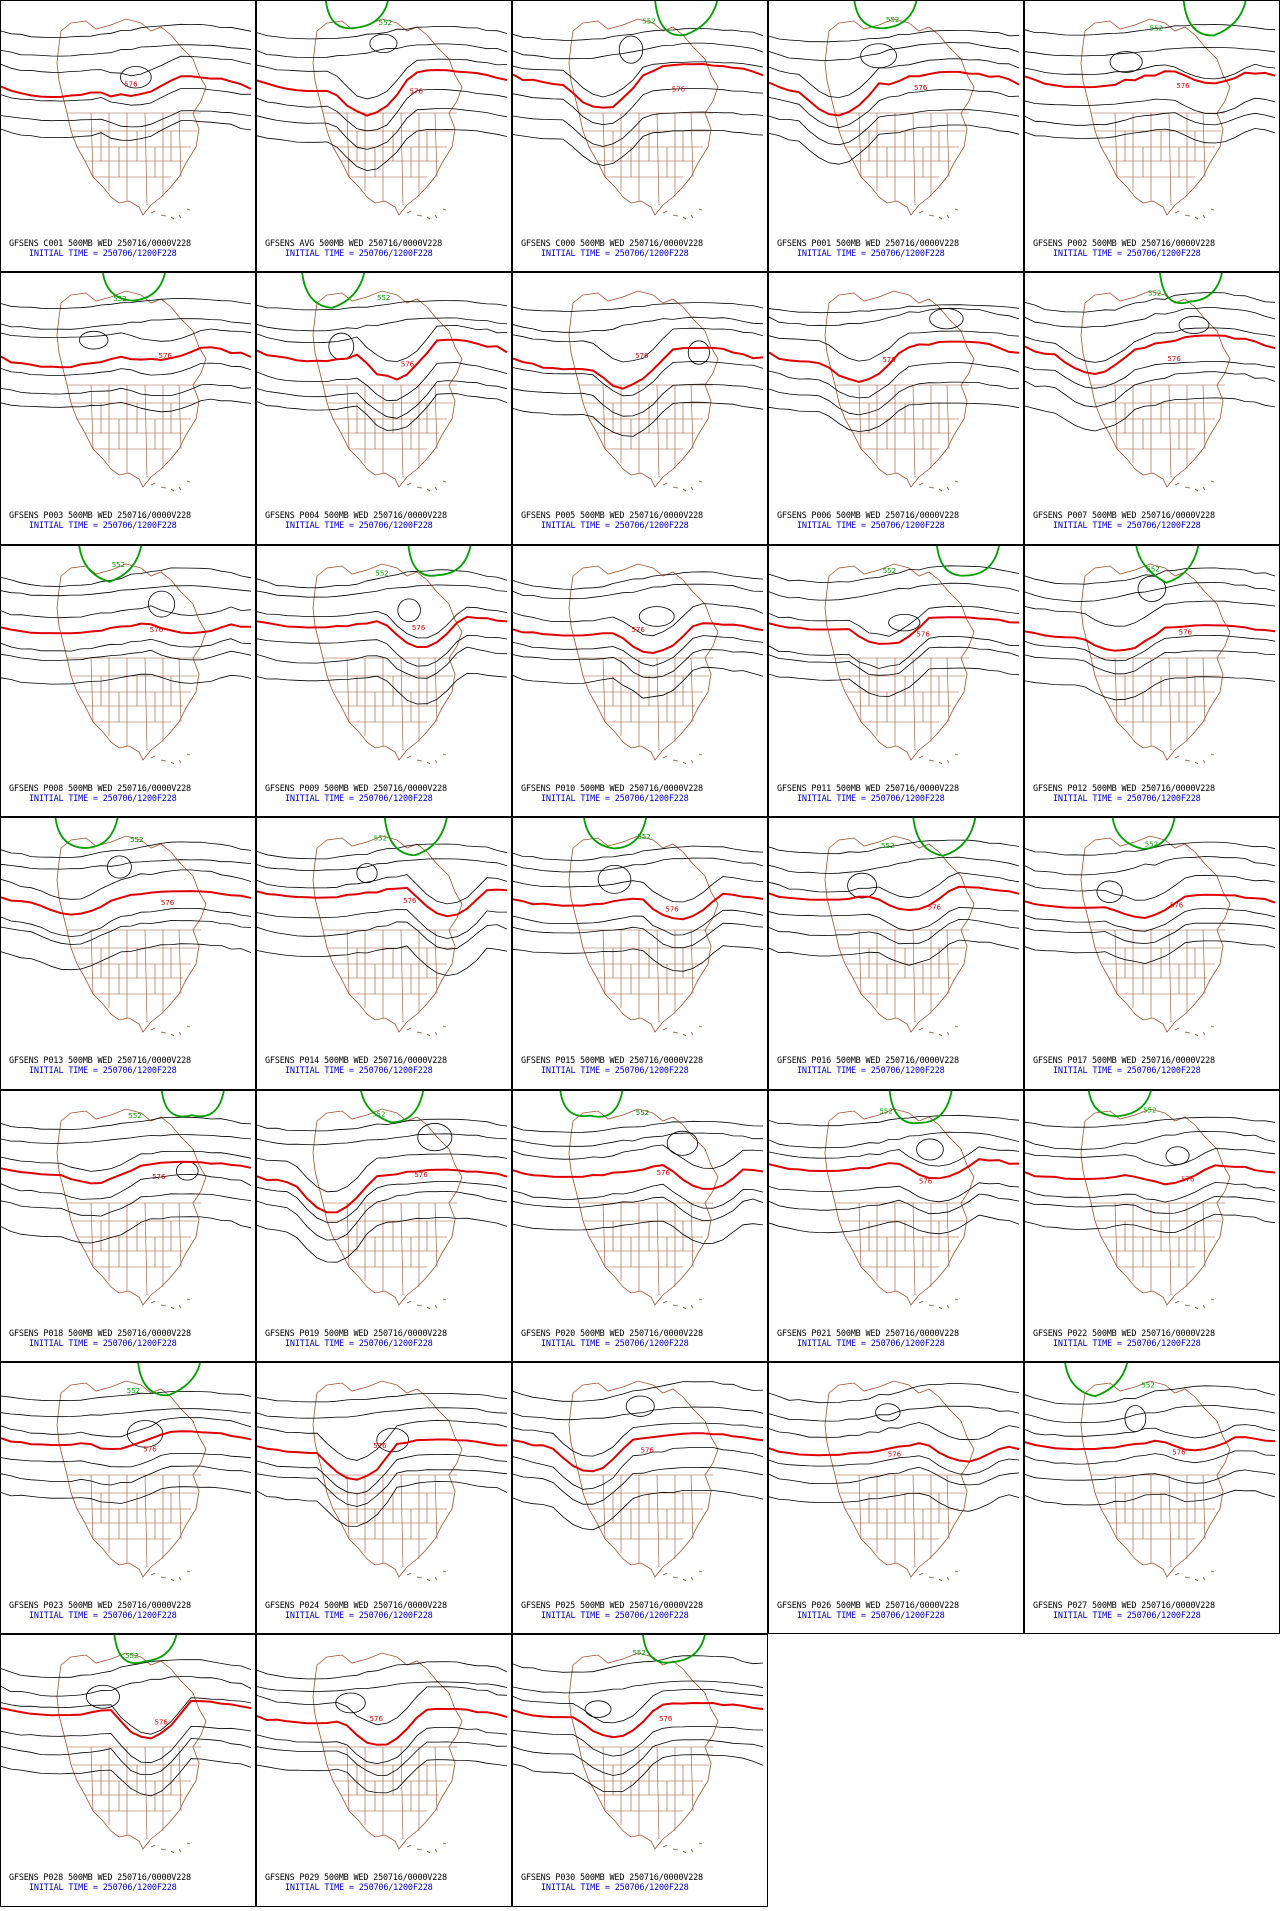 The image size is (1280, 1911). Describe the element at coordinates (356, 1878) in the screenshot. I see `panel-title: GFSENS P029 500MB WED 250716/0000V228` at that location.